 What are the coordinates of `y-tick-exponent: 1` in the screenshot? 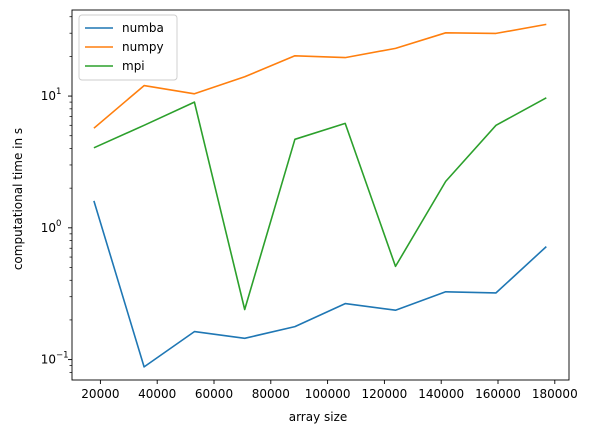 It's located at (58, 92).